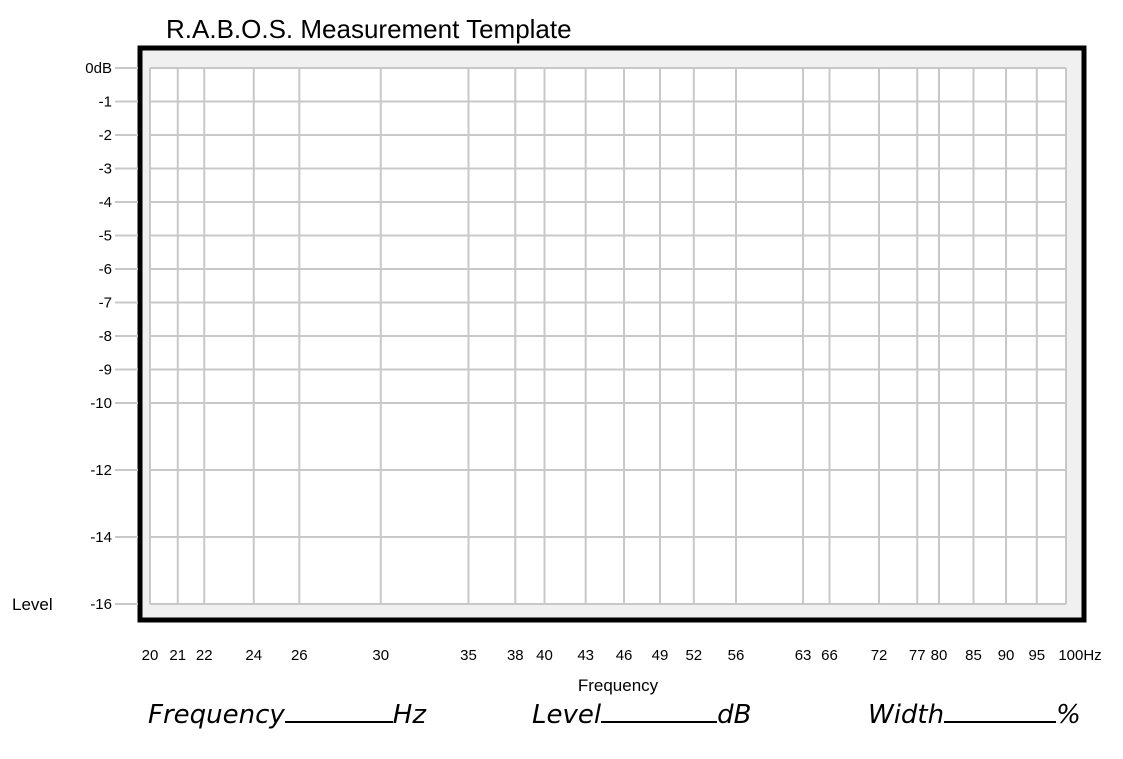 This screenshot has width=1123, height=759. I want to click on level-blank, so click(659, 721).